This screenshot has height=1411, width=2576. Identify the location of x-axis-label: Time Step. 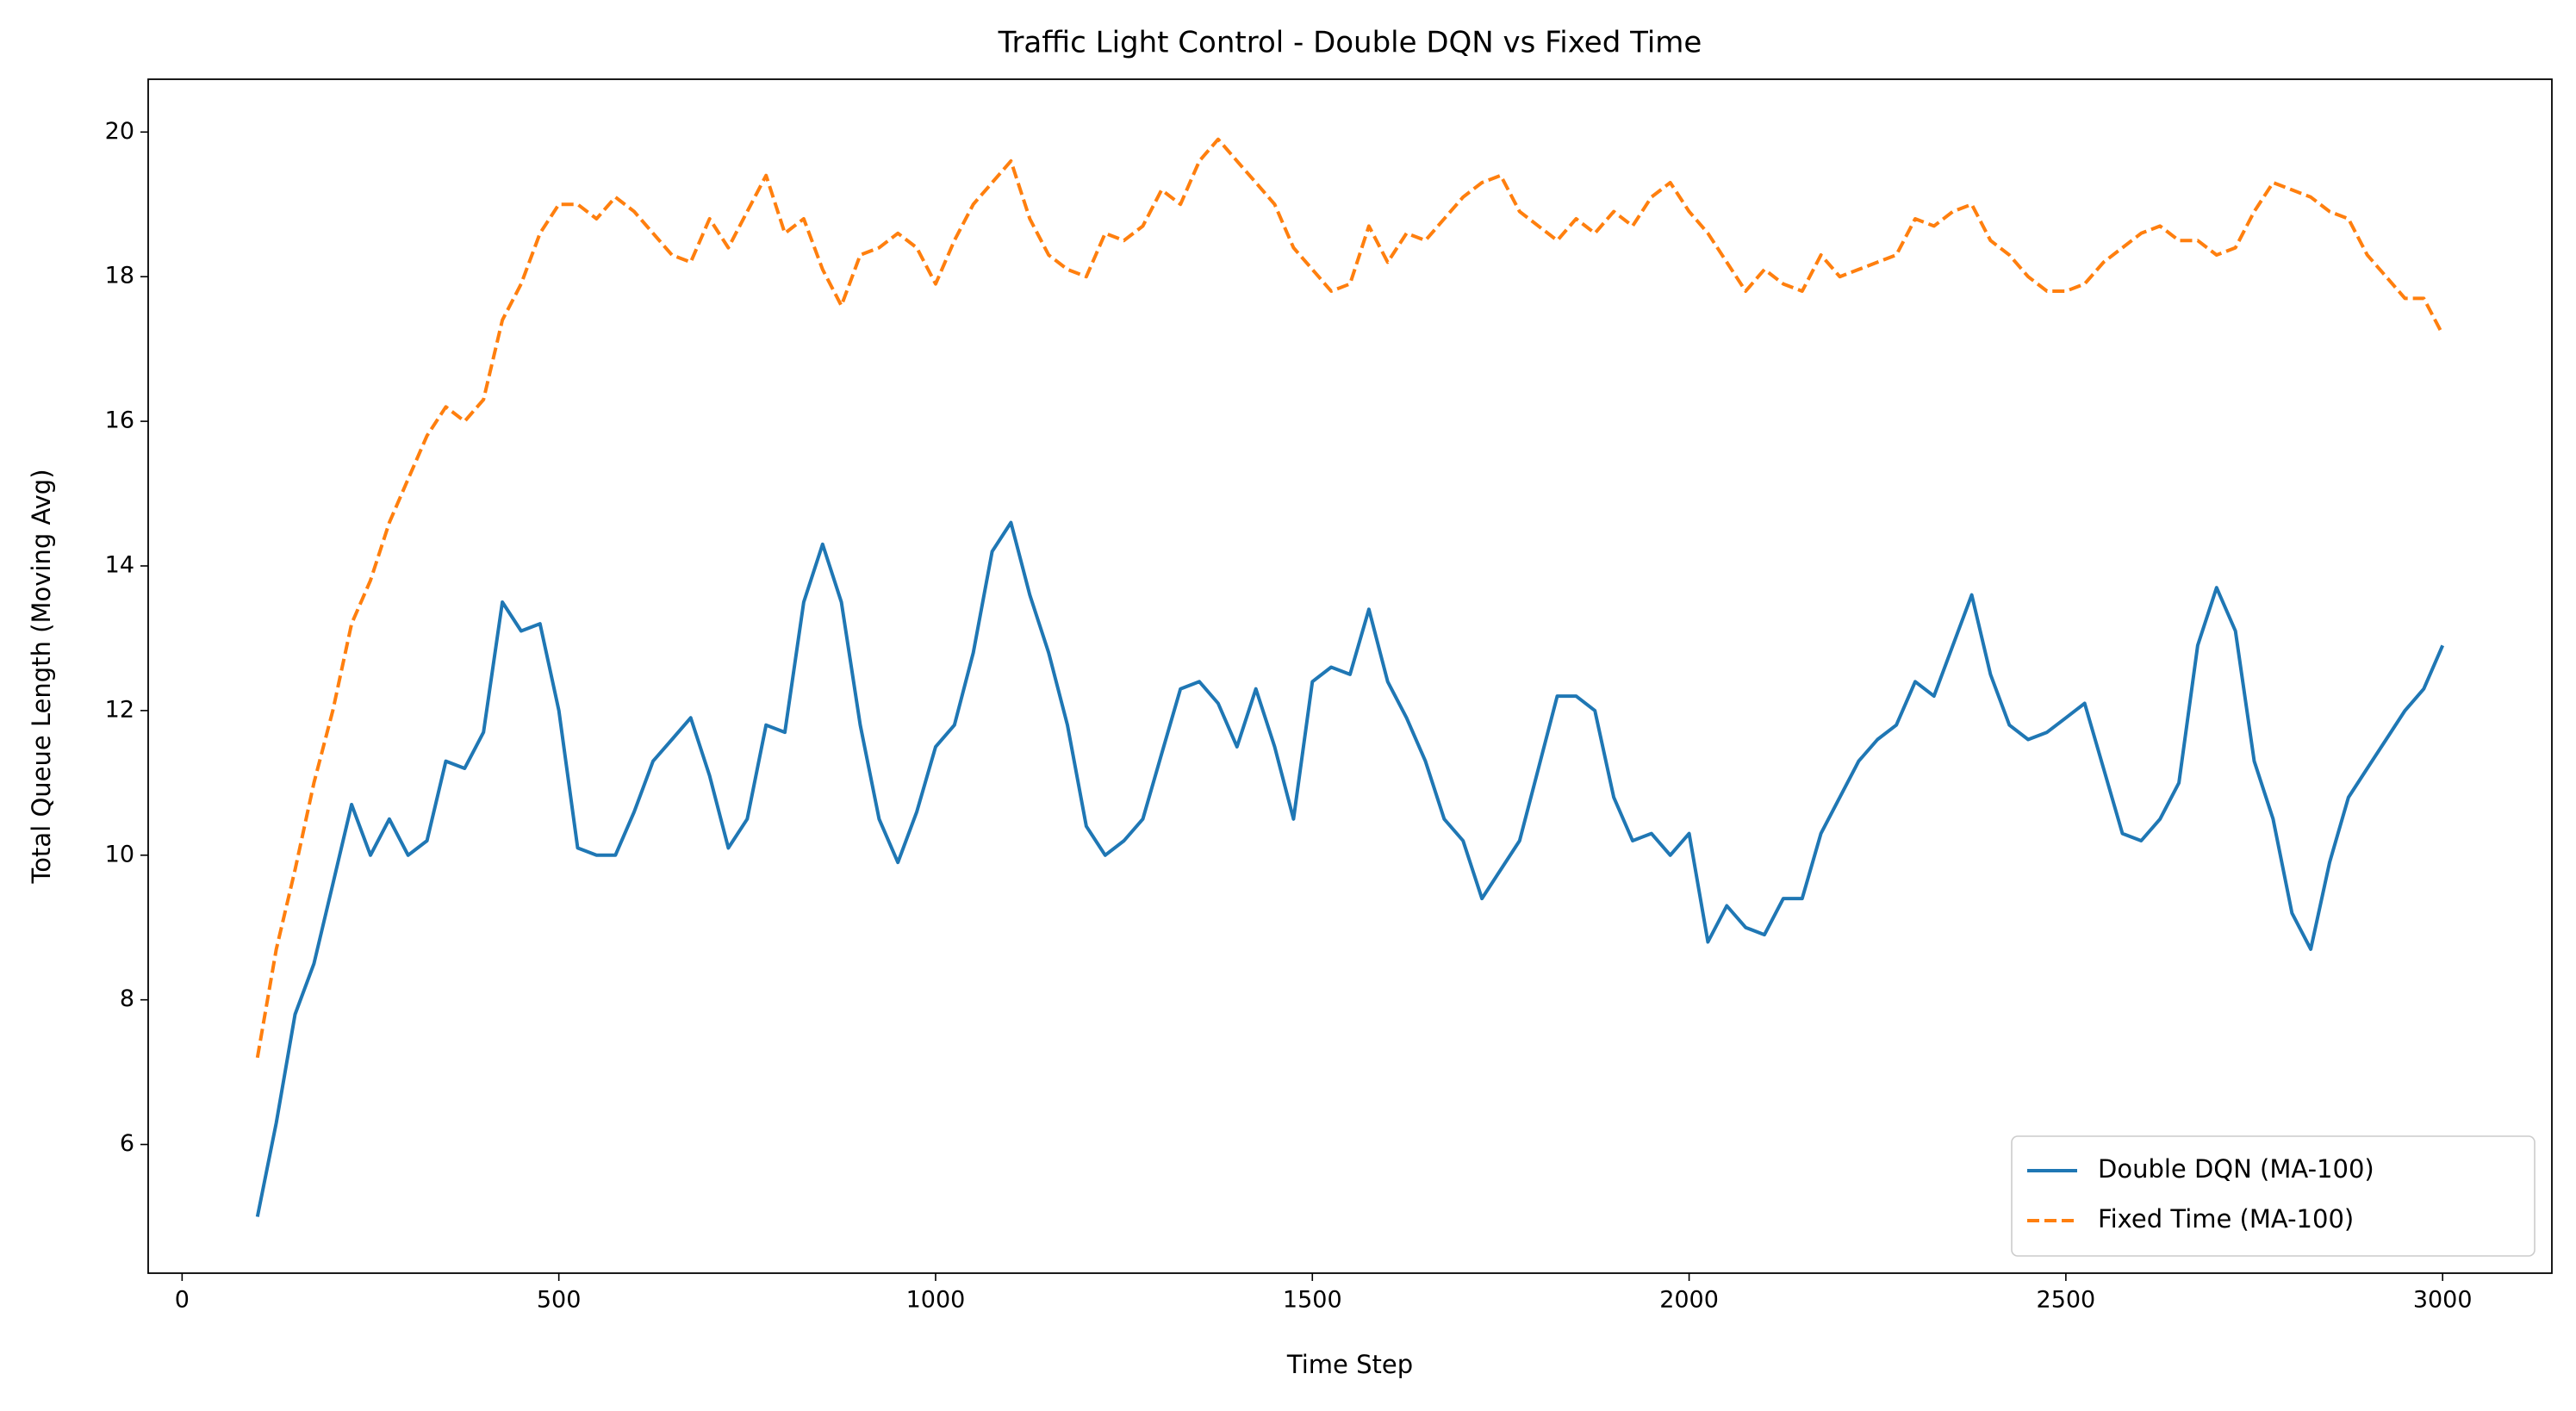
(1350, 1364).